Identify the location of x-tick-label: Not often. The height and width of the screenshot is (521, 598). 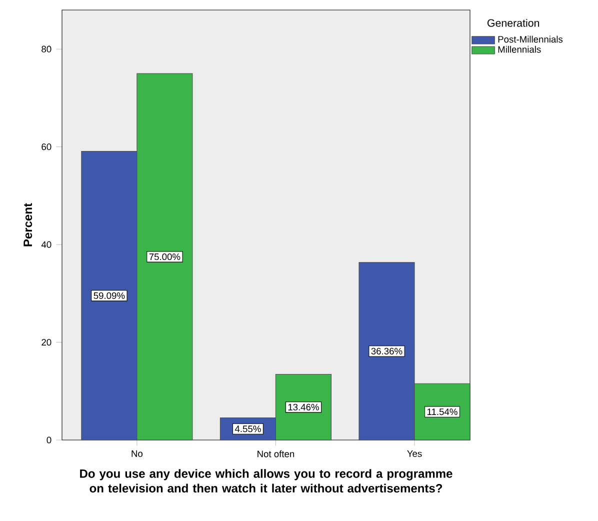
(276, 454).